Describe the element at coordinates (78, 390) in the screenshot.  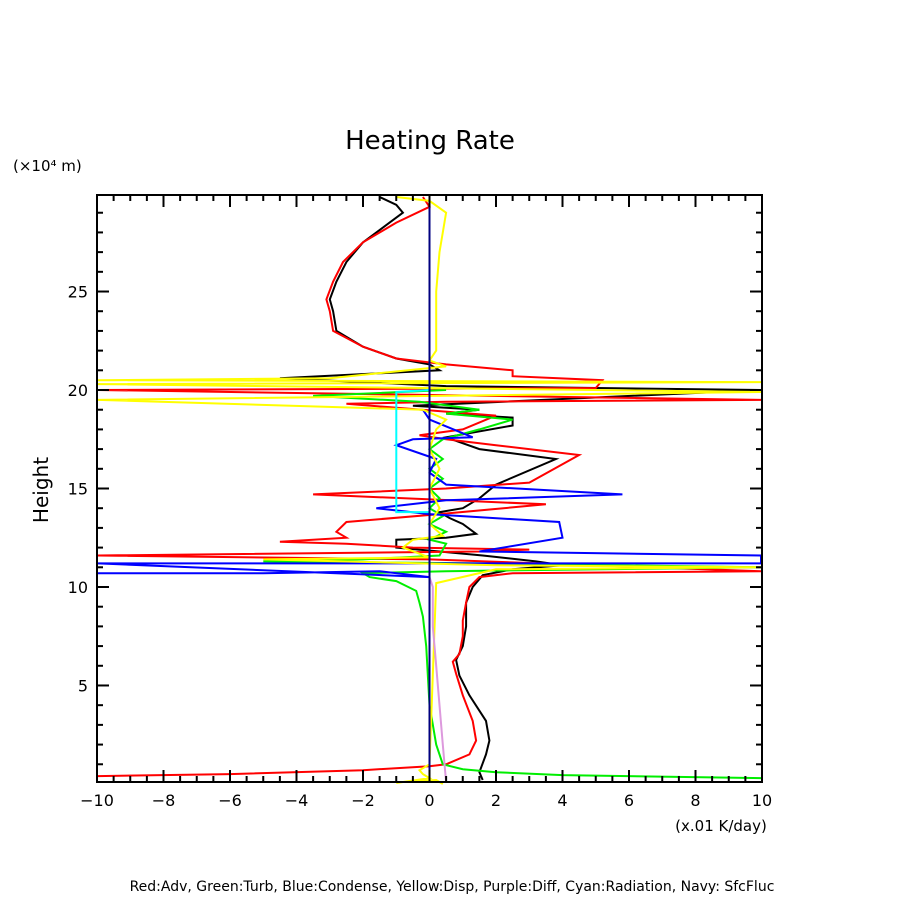
I see `y-tick-label: 20` at that location.